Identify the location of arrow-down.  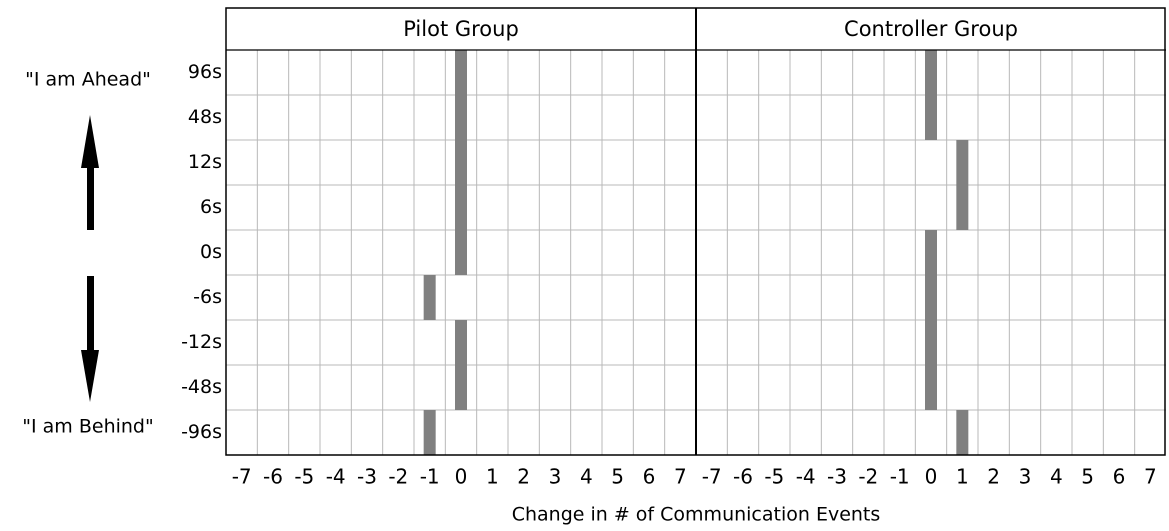
(90, 339).